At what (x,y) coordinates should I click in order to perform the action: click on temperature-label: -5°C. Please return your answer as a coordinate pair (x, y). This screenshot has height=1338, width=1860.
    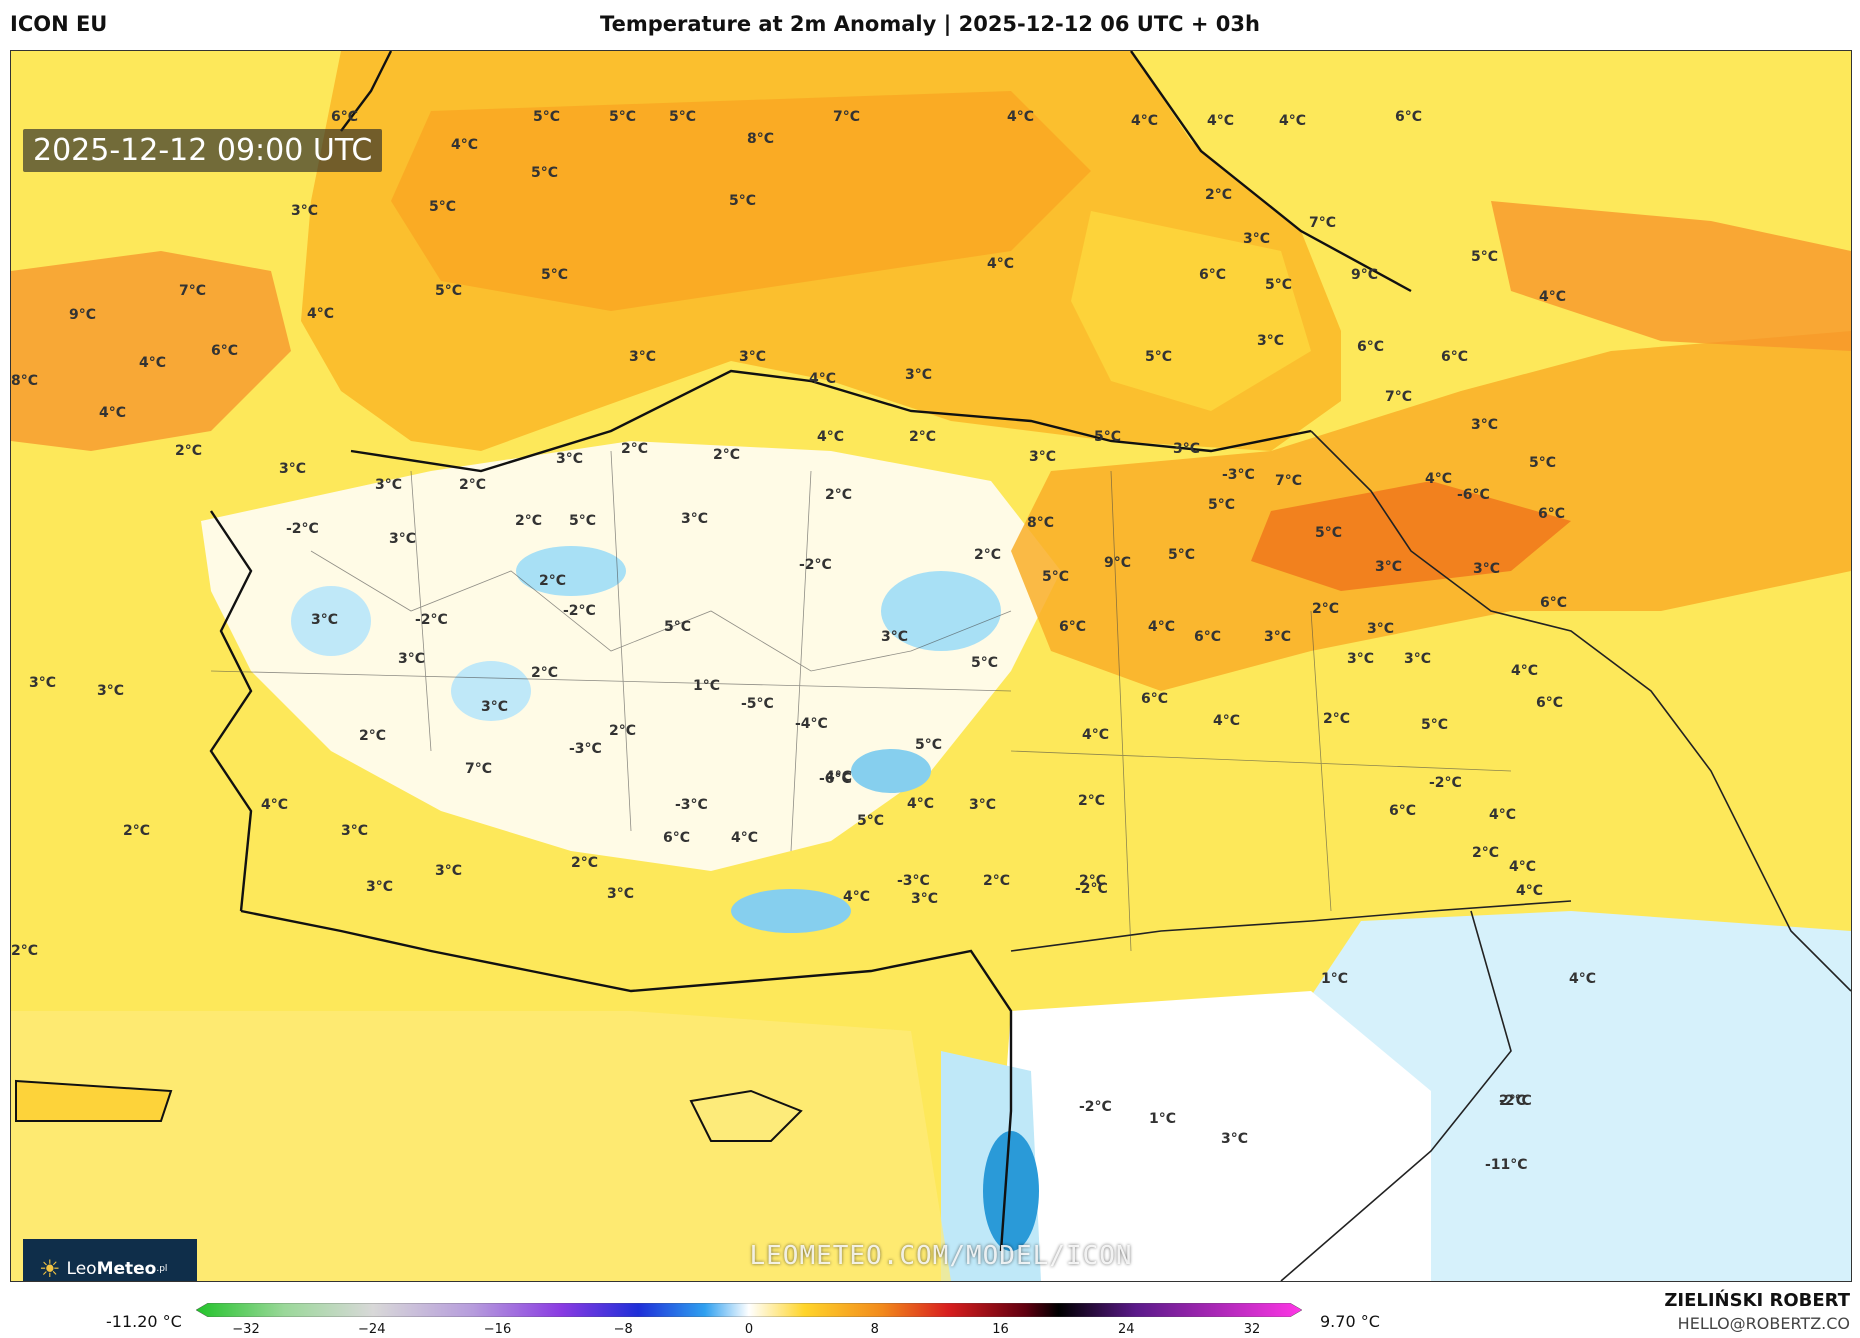
    Looking at the image, I should click on (757, 704).